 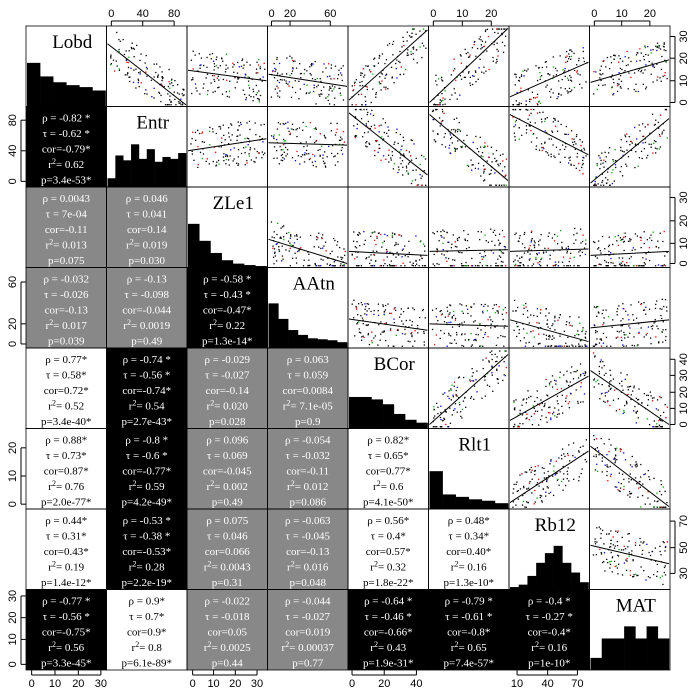 I want to click on corr-stat-label: p=0.31, so click(x=227, y=583).